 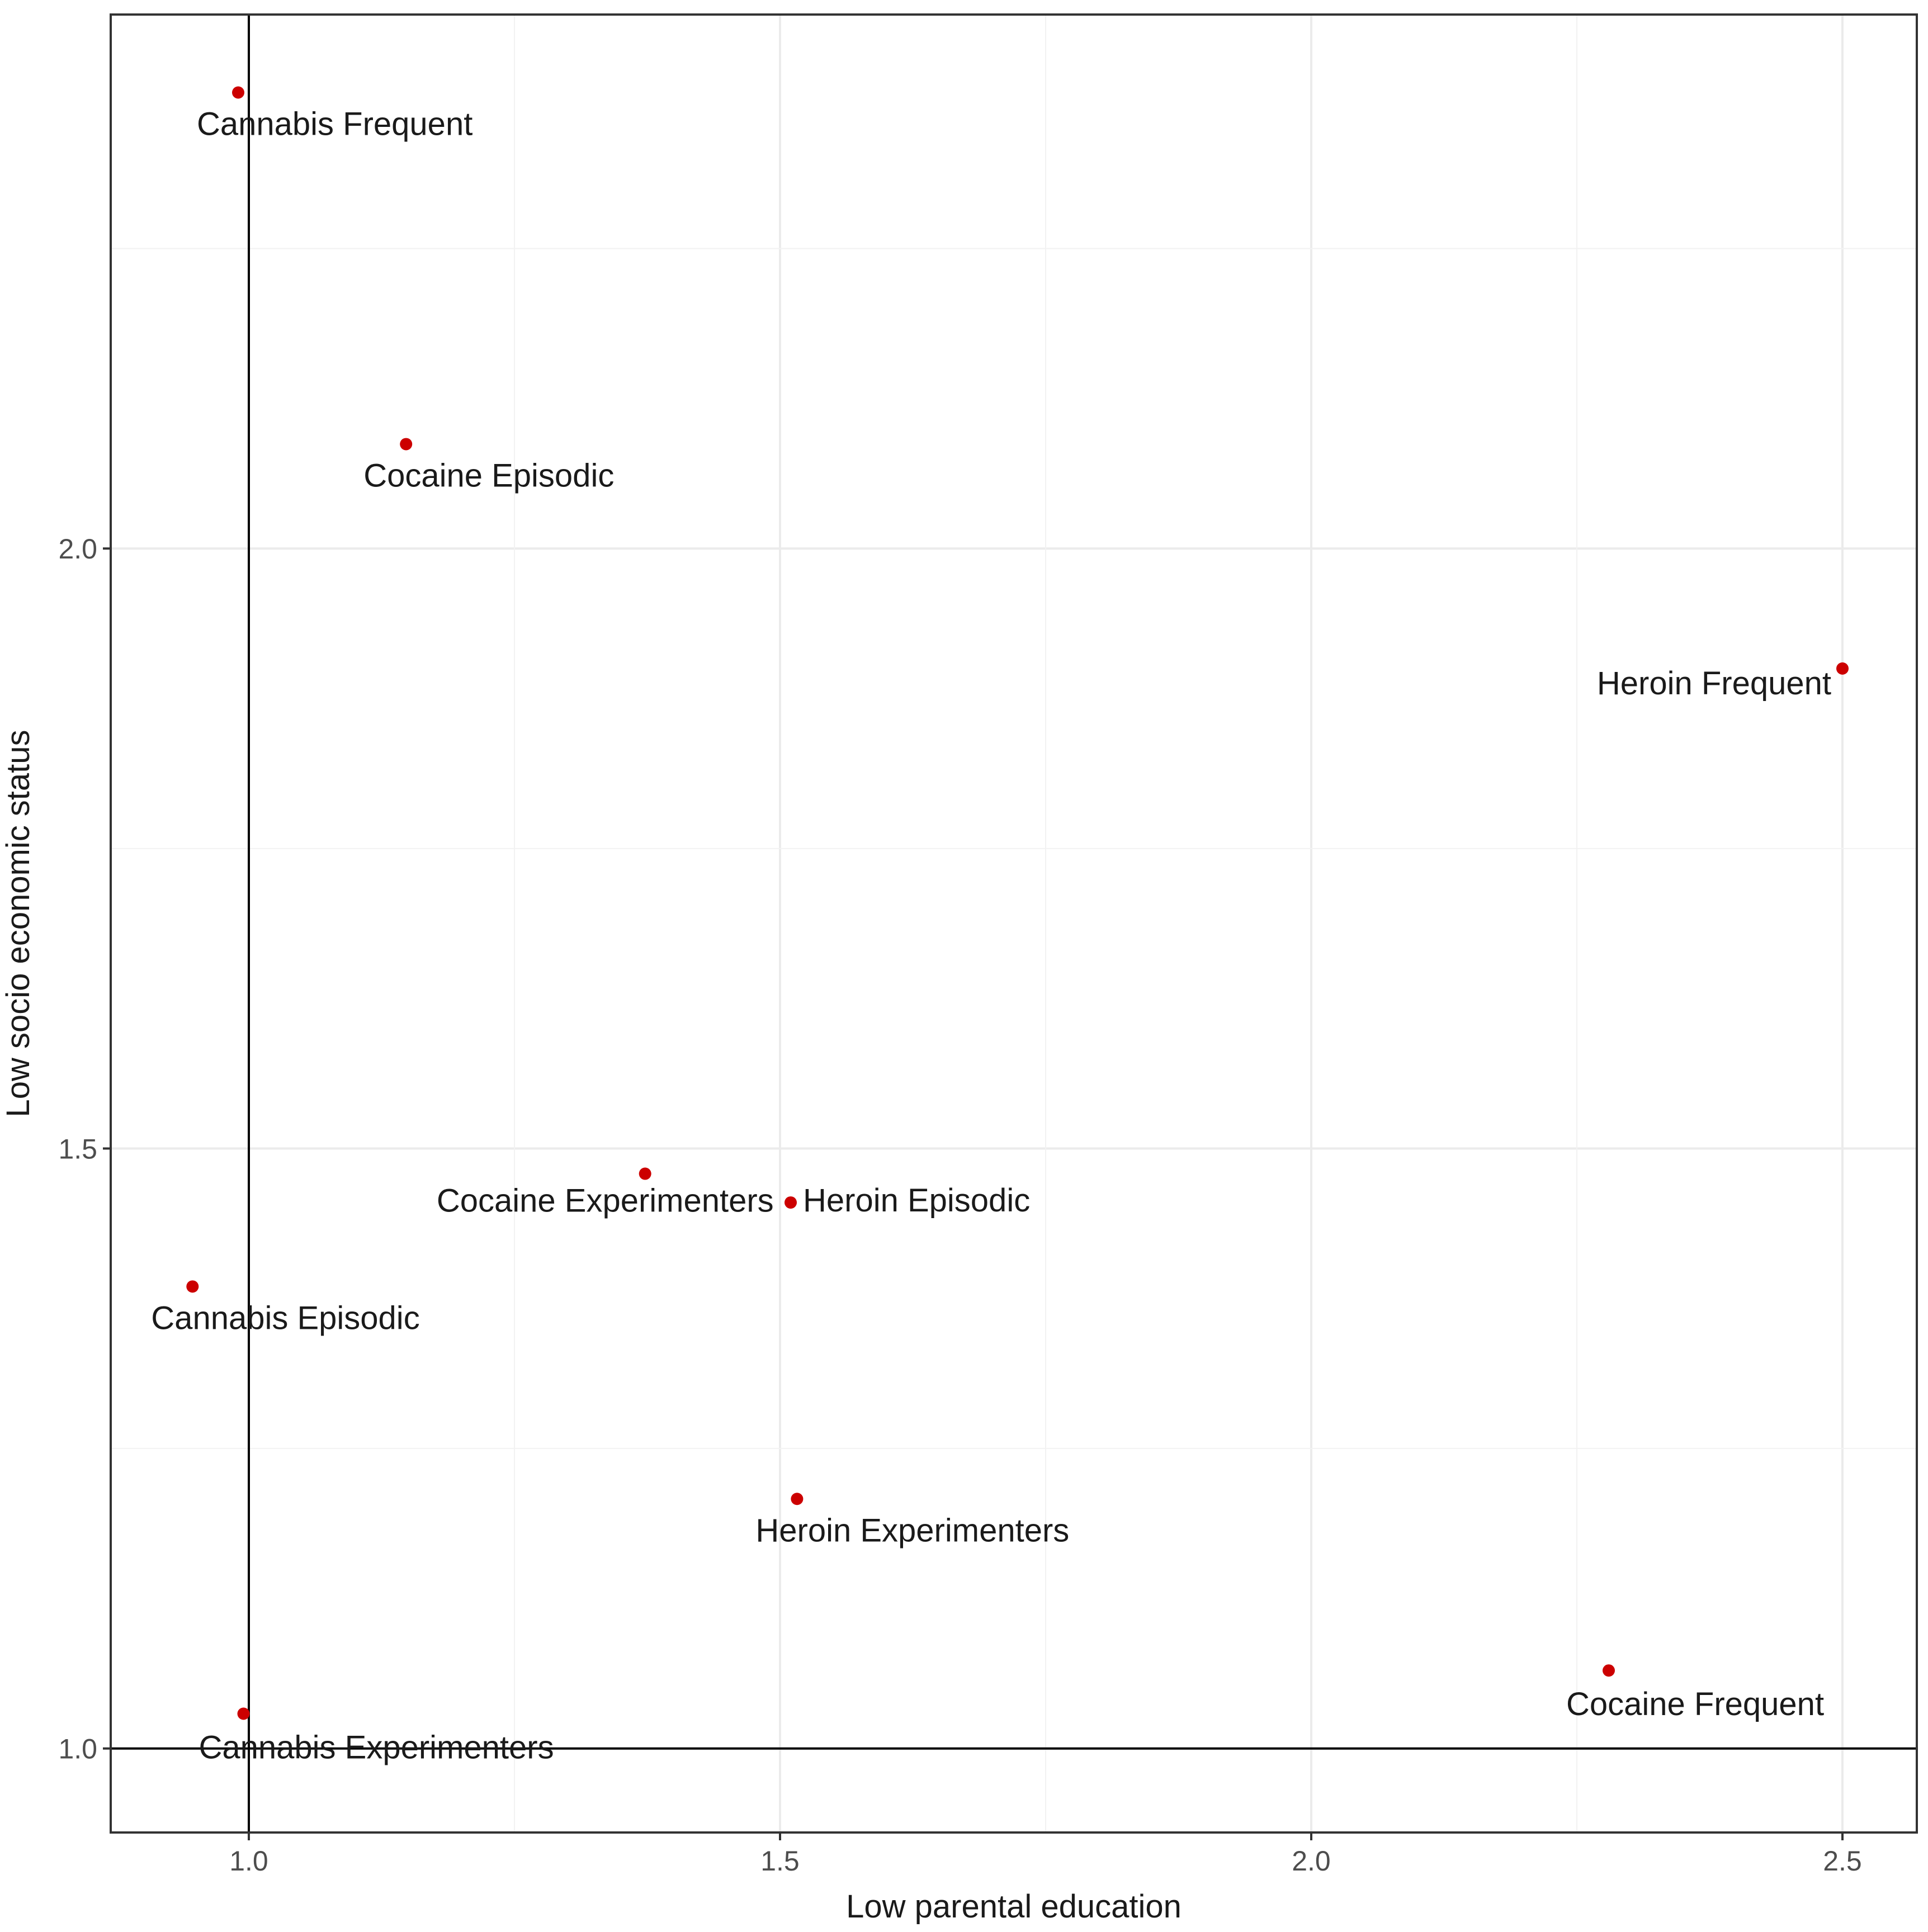 What do you see at coordinates (1311, 1861) in the screenshot?
I see `x-tick-label-2: 2.0` at bounding box center [1311, 1861].